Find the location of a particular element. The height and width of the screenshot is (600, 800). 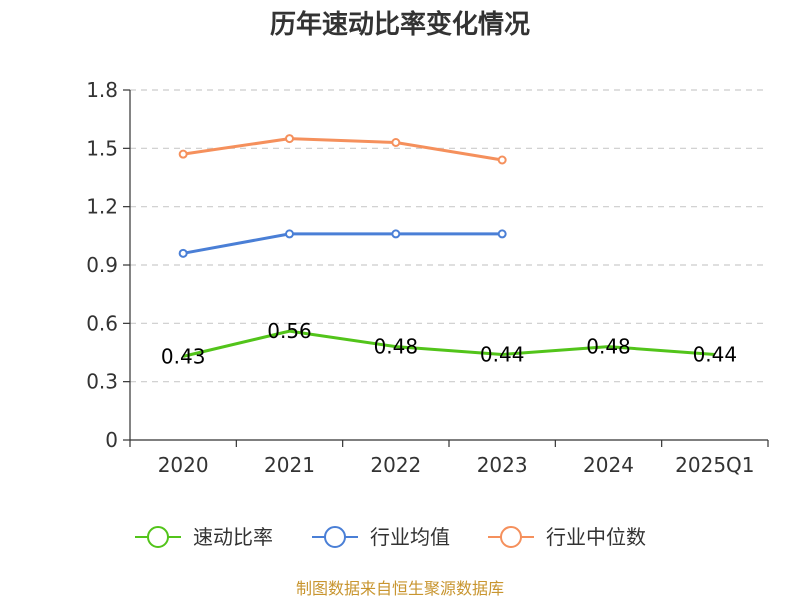

y-tick-label: 0 is located at coordinates (111, 440).